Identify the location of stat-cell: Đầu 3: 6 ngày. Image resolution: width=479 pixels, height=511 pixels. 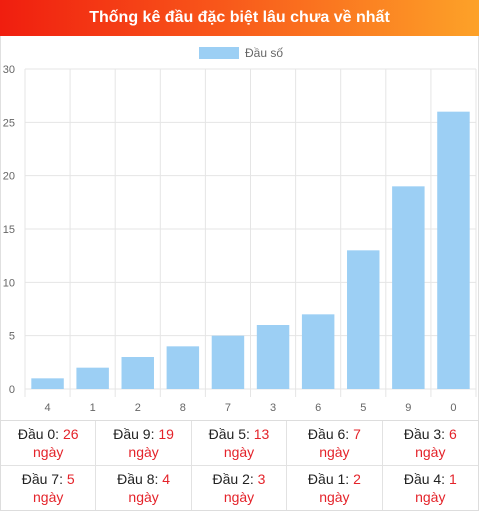
(430, 443).